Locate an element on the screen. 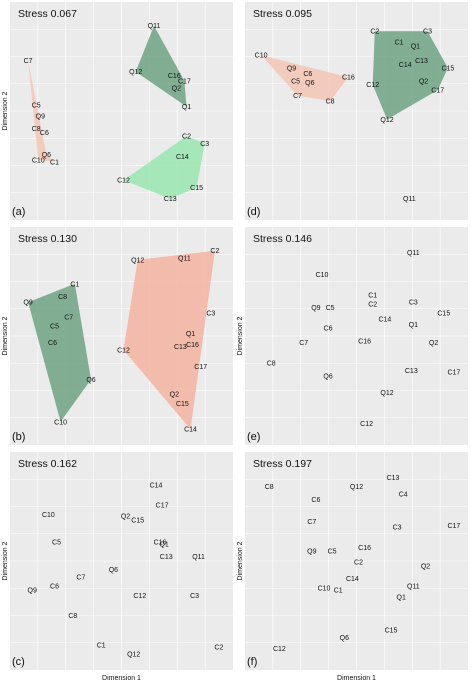  x-axis-title: Dimension 1 is located at coordinates (121, 678).